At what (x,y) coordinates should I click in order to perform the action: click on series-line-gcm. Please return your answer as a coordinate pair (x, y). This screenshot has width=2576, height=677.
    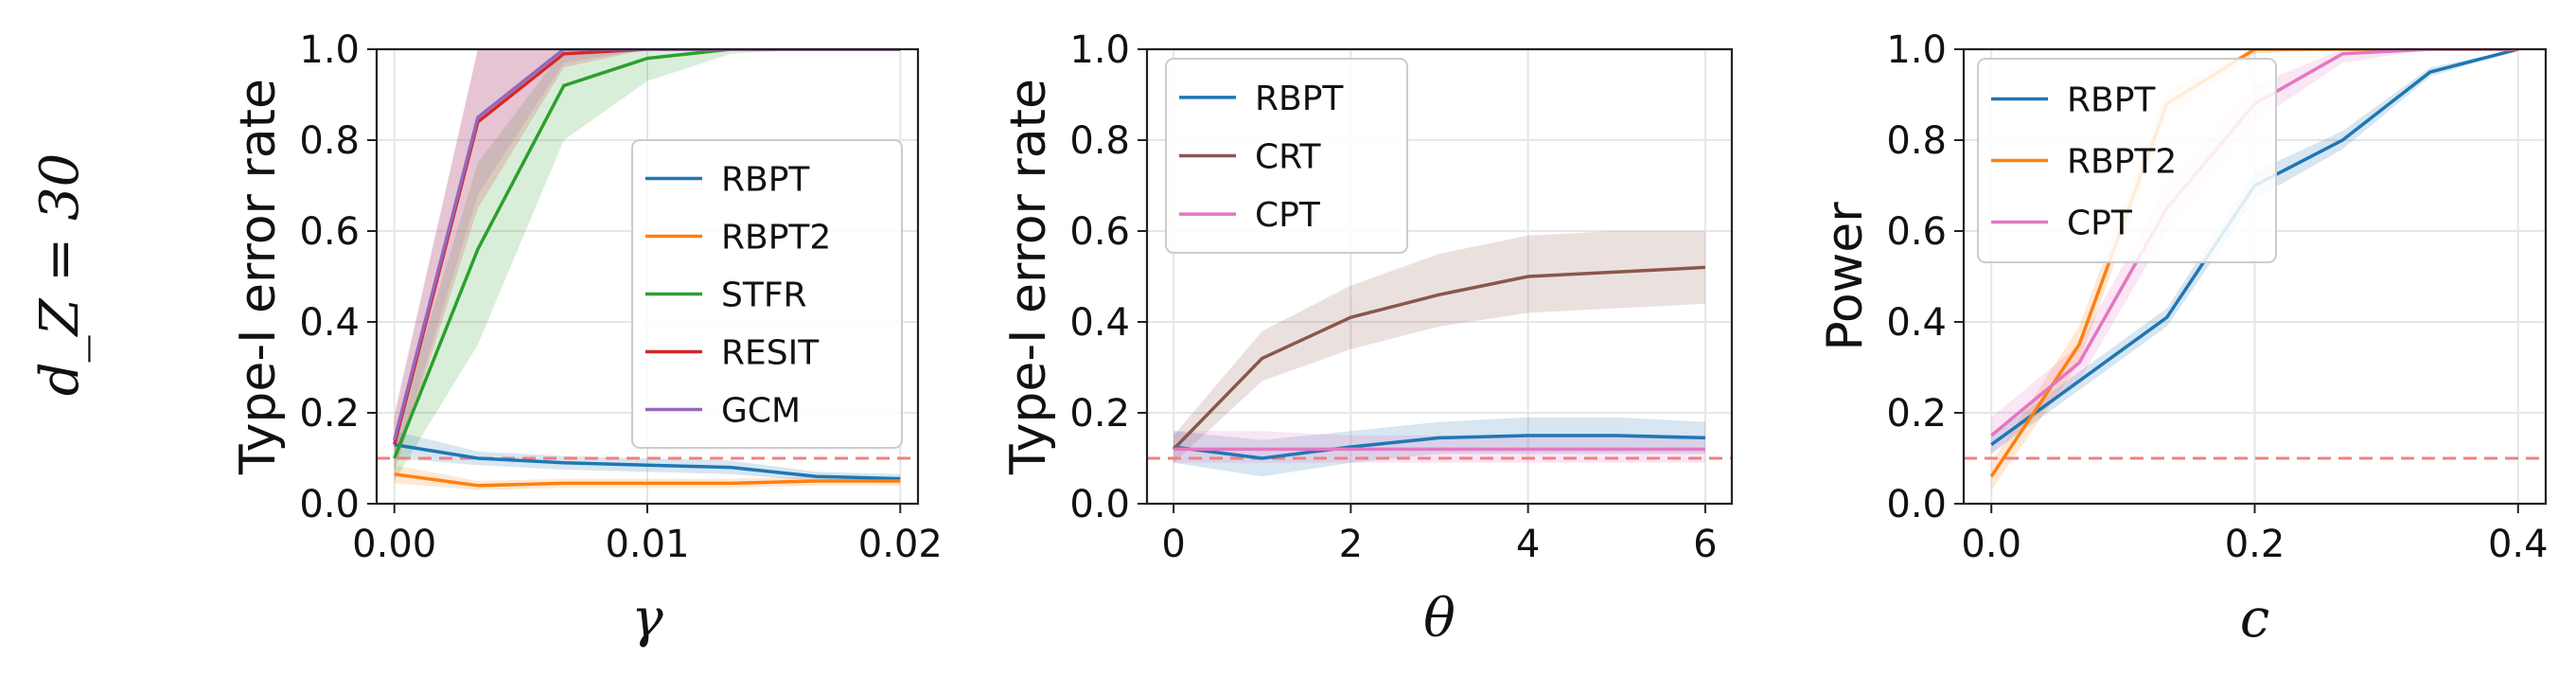
    Looking at the image, I should click on (647, 245).